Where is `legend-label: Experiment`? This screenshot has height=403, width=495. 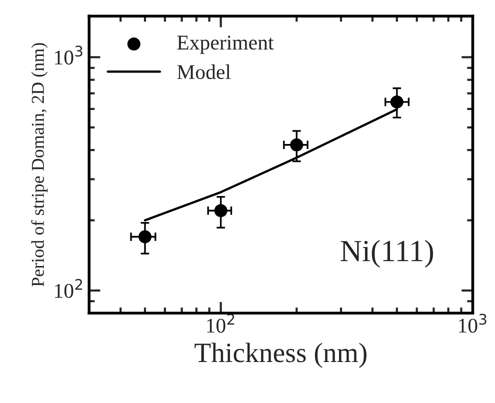
legend-label: Experiment is located at coordinates (225, 45).